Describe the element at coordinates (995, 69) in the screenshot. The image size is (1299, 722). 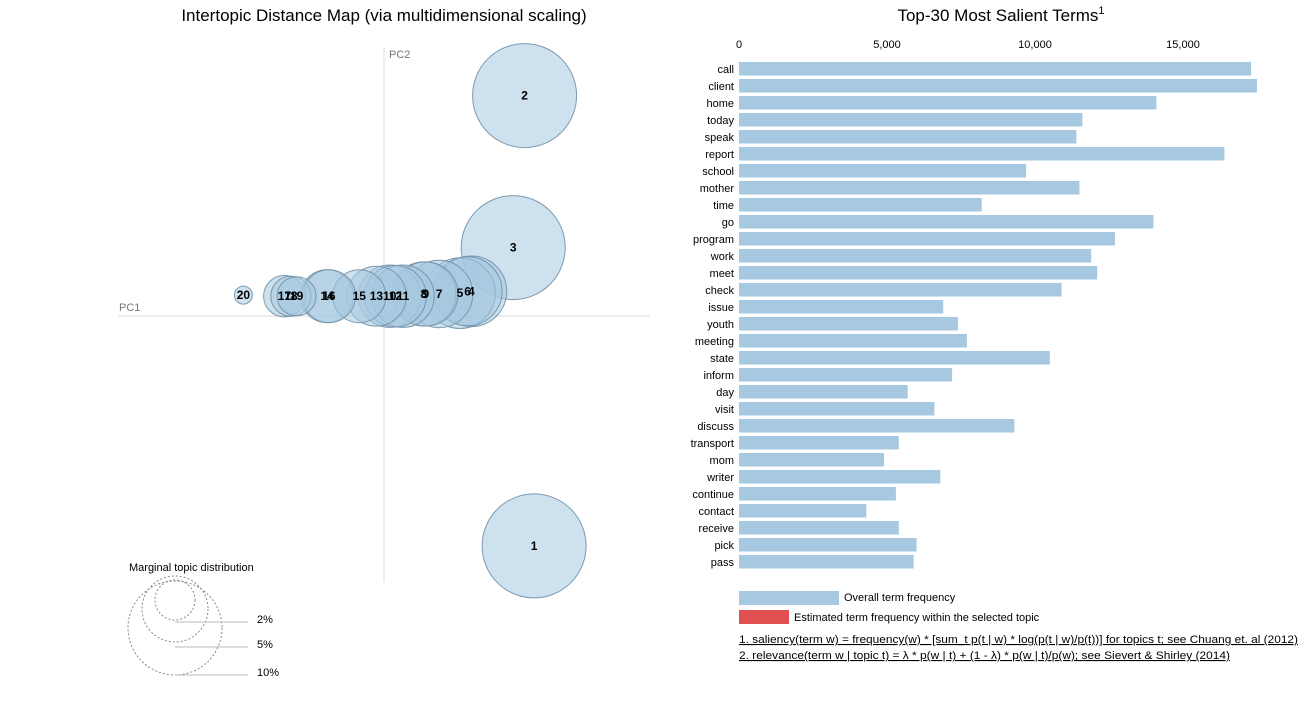
I see `bar-call` at that location.